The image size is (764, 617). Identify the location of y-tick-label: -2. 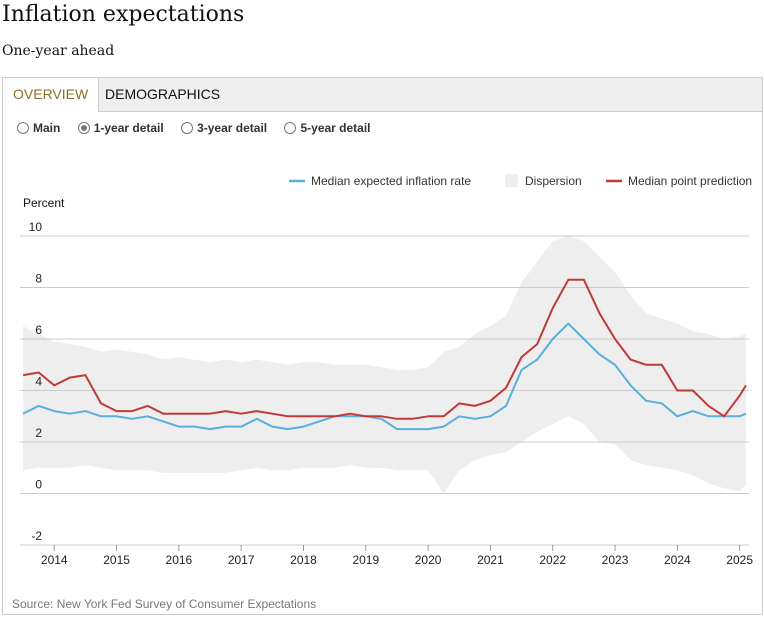
(36, 536).